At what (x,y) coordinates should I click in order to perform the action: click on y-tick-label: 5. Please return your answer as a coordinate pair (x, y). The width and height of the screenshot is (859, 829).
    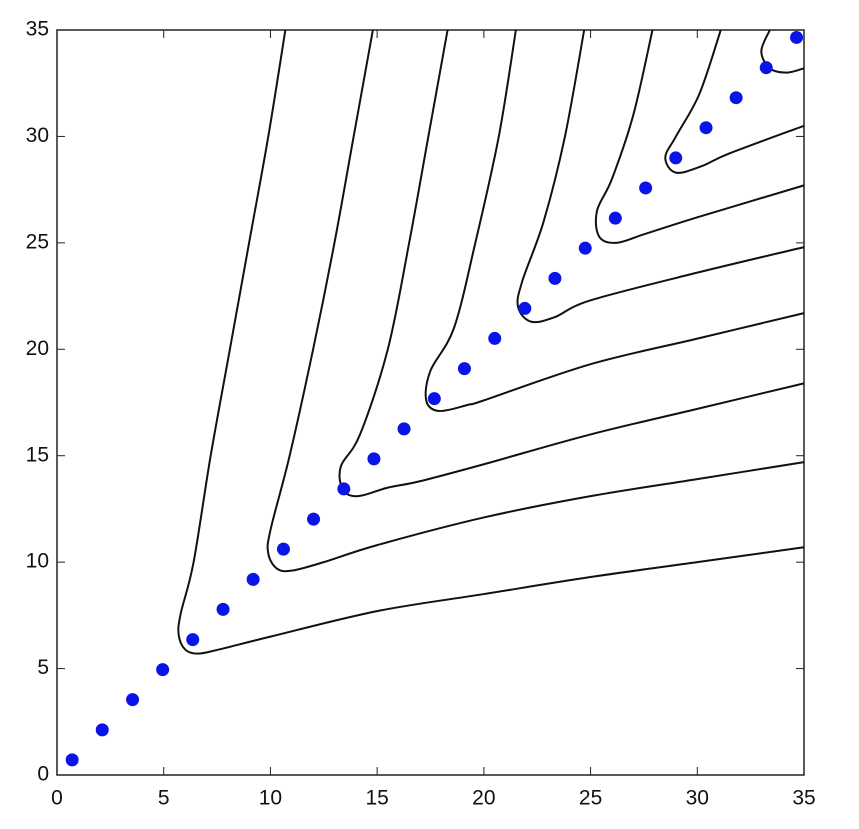
    Looking at the image, I should click on (43, 667).